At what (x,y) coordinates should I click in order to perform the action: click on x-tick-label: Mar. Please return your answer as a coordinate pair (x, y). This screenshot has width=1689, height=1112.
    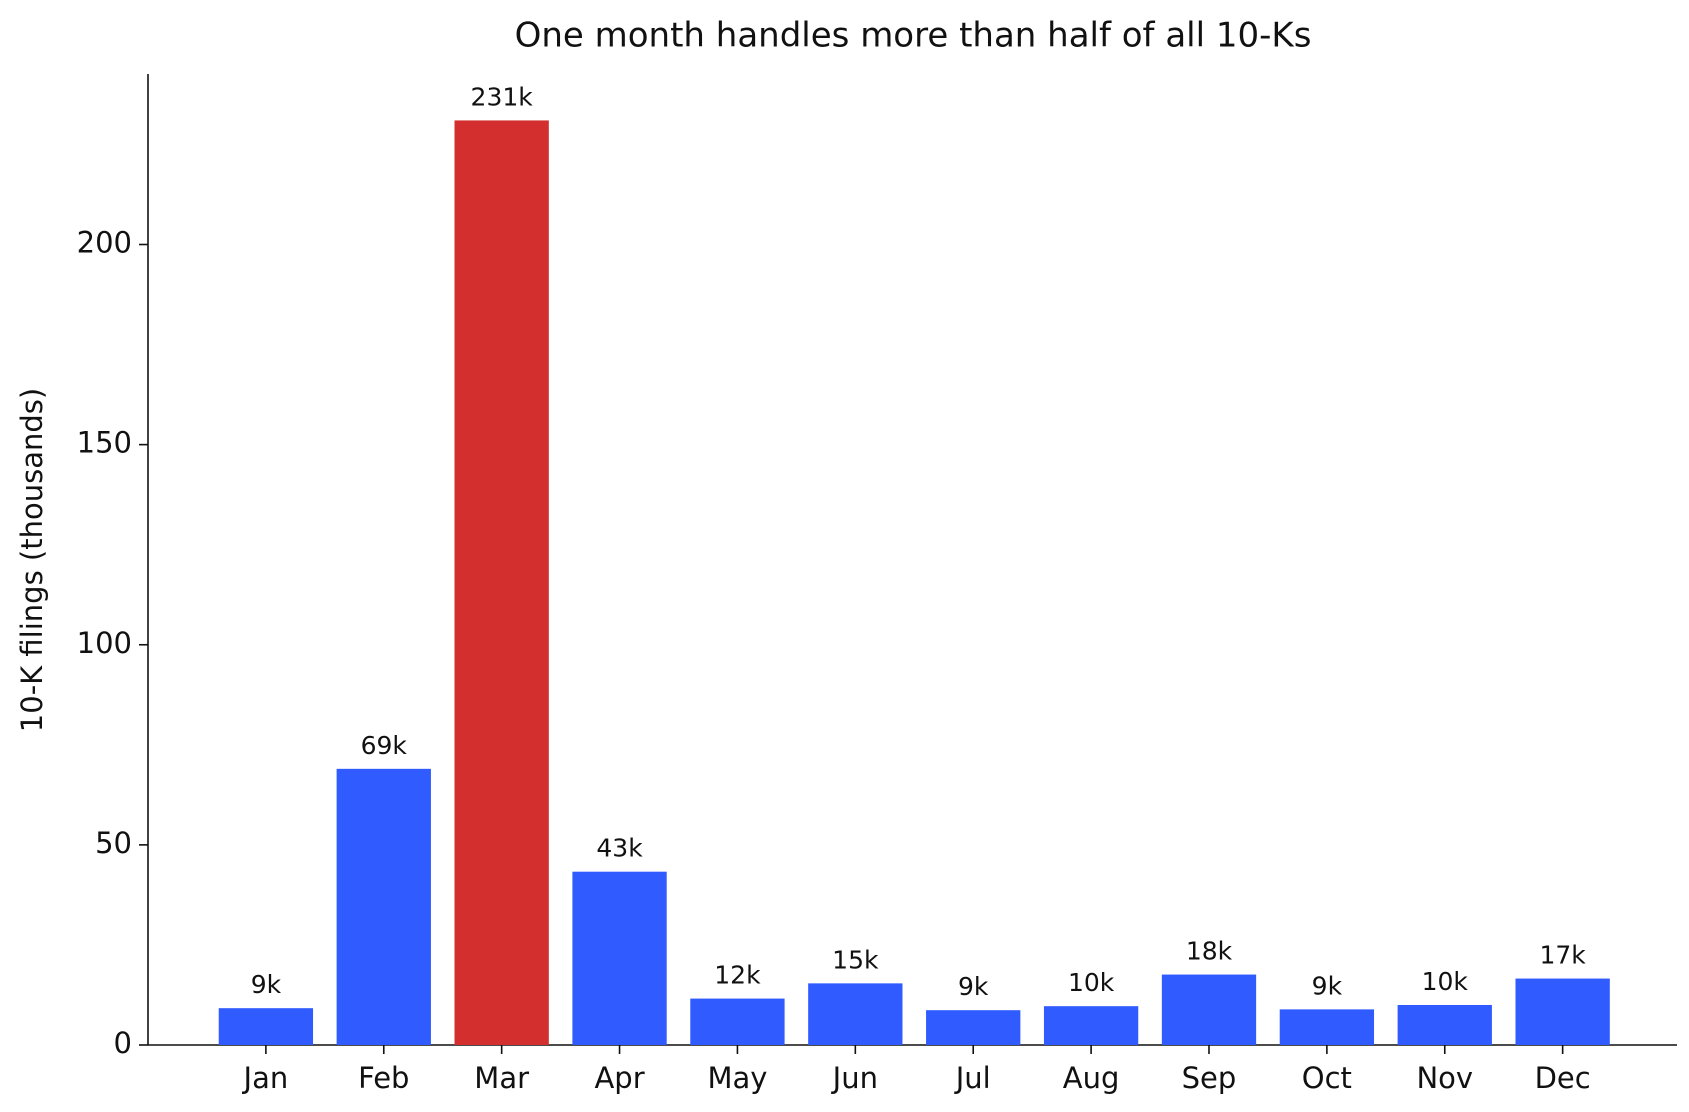
    Looking at the image, I should click on (501, 1078).